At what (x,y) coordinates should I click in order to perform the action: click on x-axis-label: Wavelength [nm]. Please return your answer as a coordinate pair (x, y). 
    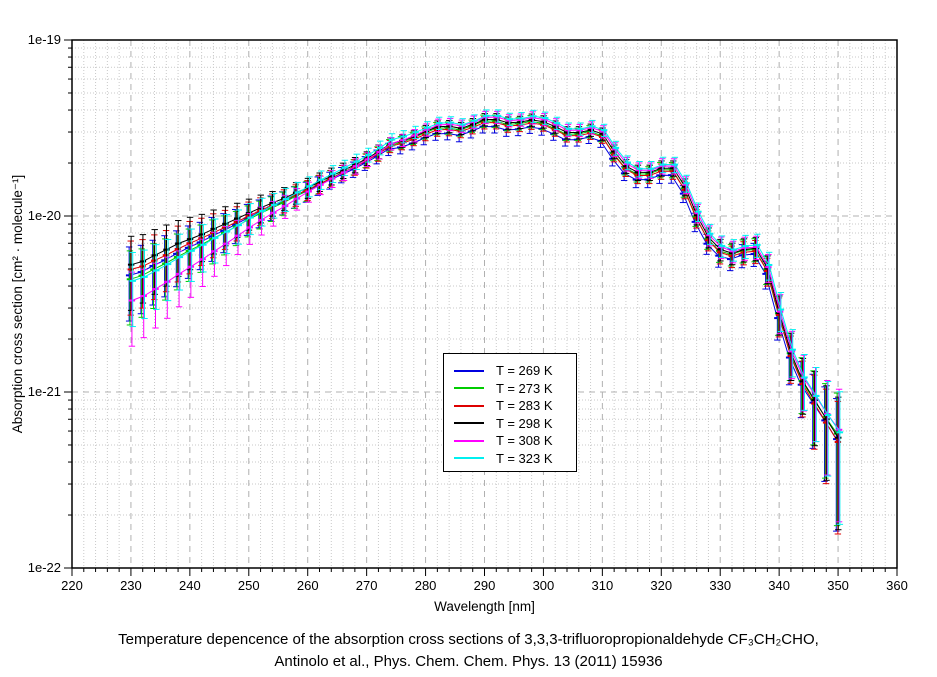
    Looking at the image, I should click on (484, 606).